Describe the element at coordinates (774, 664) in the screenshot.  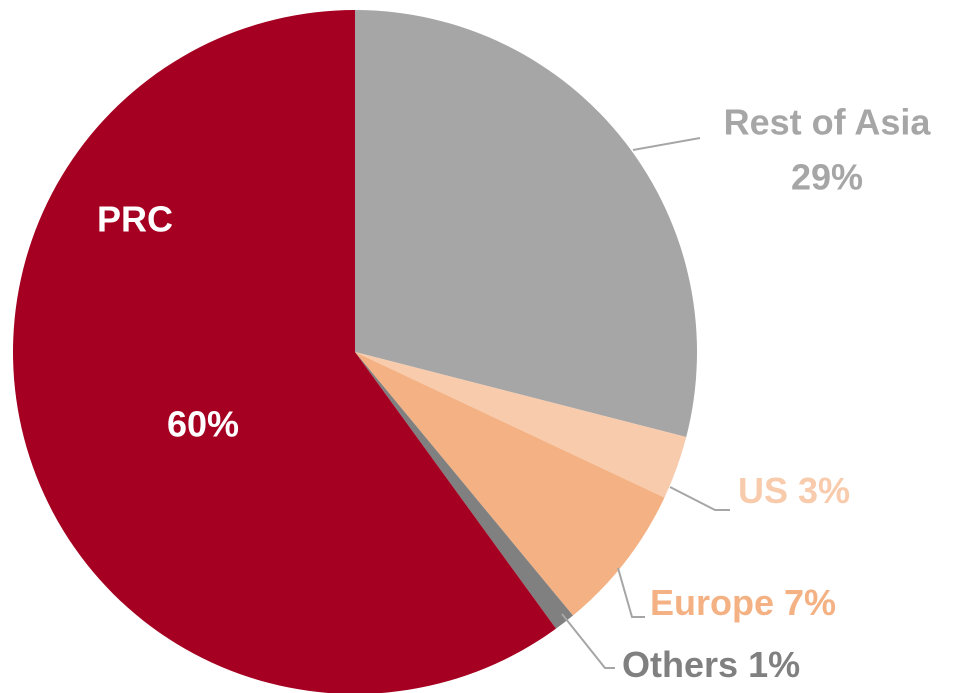
I see `value-label: 1%` at that location.